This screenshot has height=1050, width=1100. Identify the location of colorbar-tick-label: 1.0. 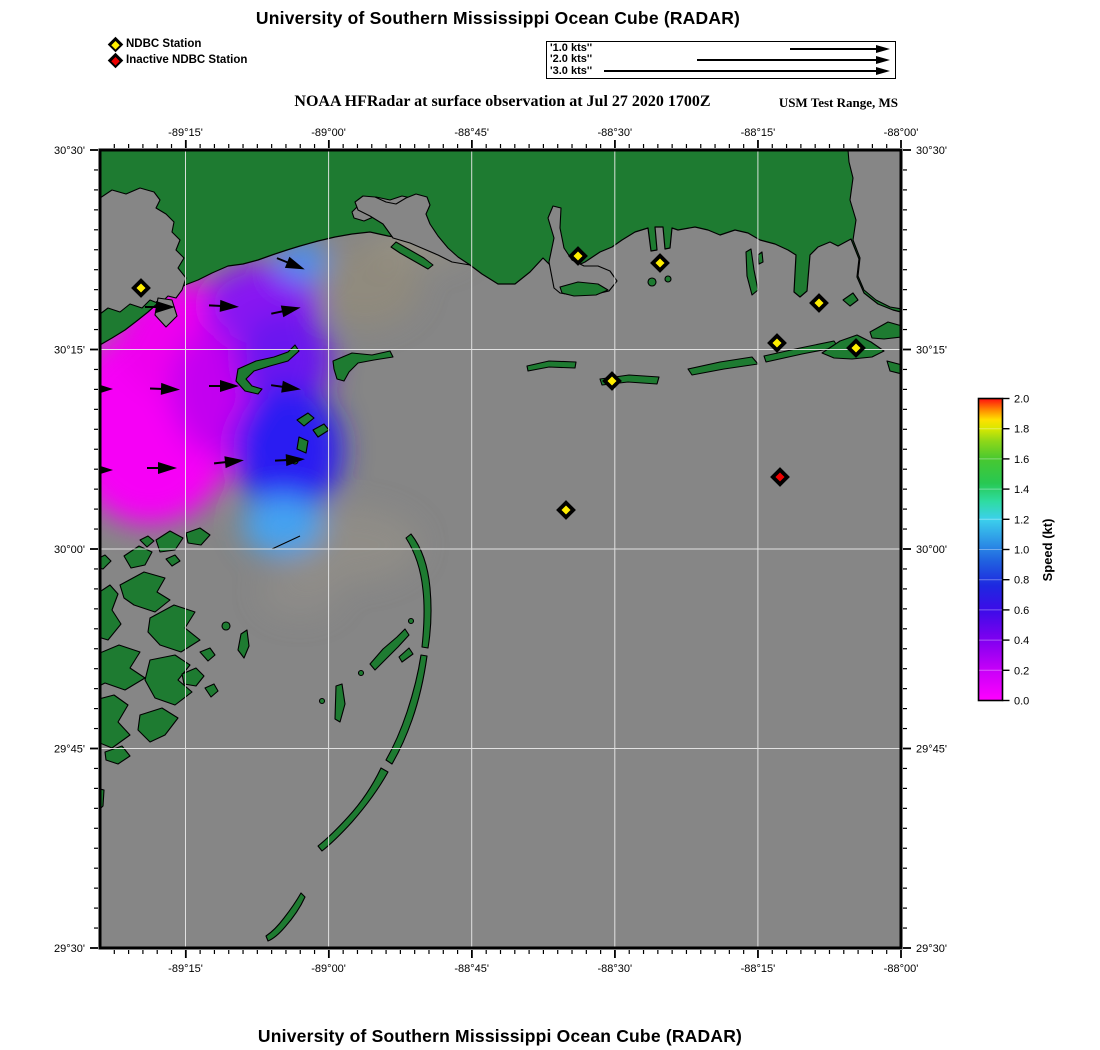
(1021, 551).